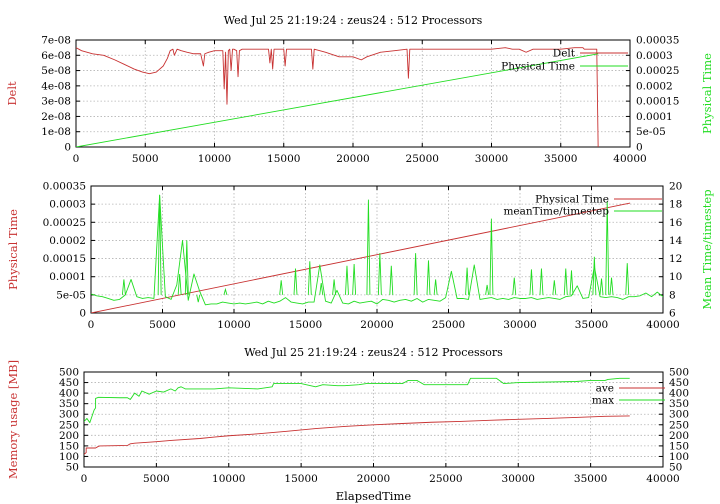 Image resolution: width=720 pixels, height=504 pixels. What do you see at coordinates (657, 102) in the screenshot?
I see `y2-tick-label: 0.00015` at bounding box center [657, 102].